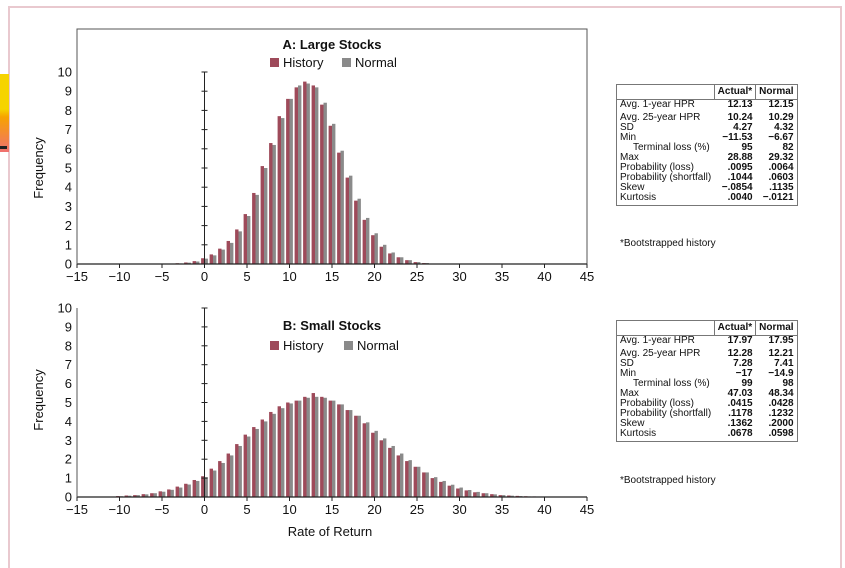 This screenshot has width=845, height=568. What do you see at coordinates (776, 105) in the screenshot?
I see `normal-value: 12.15` at bounding box center [776, 105].